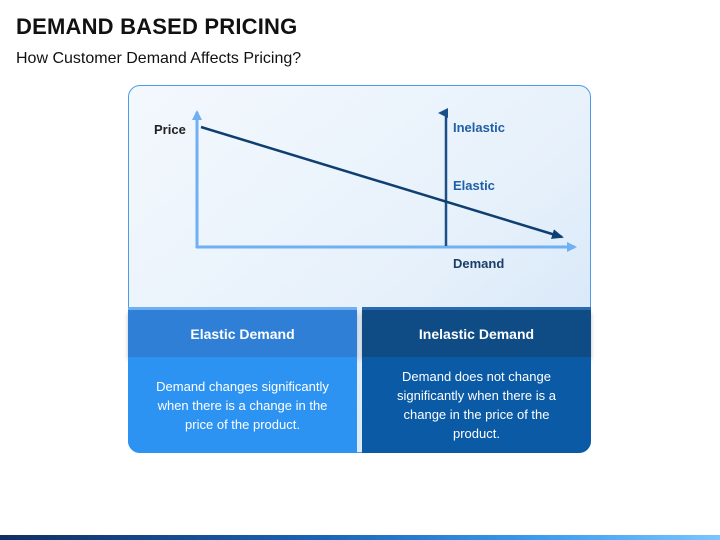  Describe the element at coordinates (159, 58) in the screenshot. I see `page-subtitle: How Customer Demand Affects Pricing?` at that location.